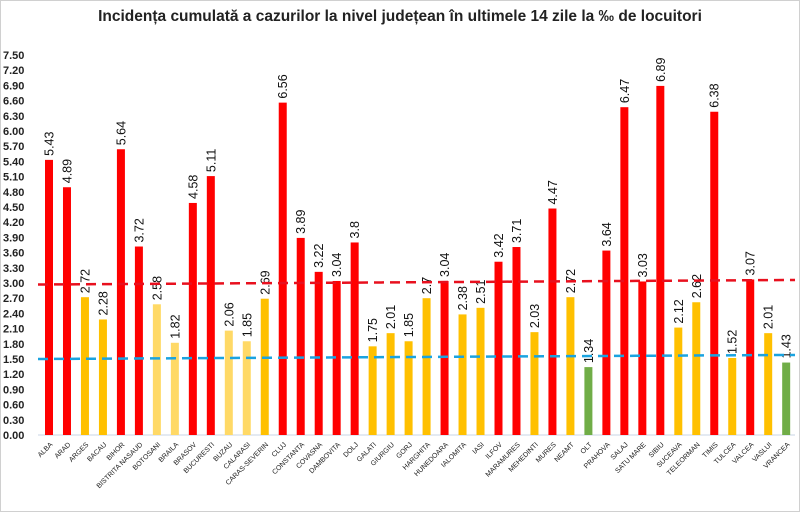 Image resolution: width=800 pixels, height=512 pixels. I want to click on bar-maramures, so click(516, 341).